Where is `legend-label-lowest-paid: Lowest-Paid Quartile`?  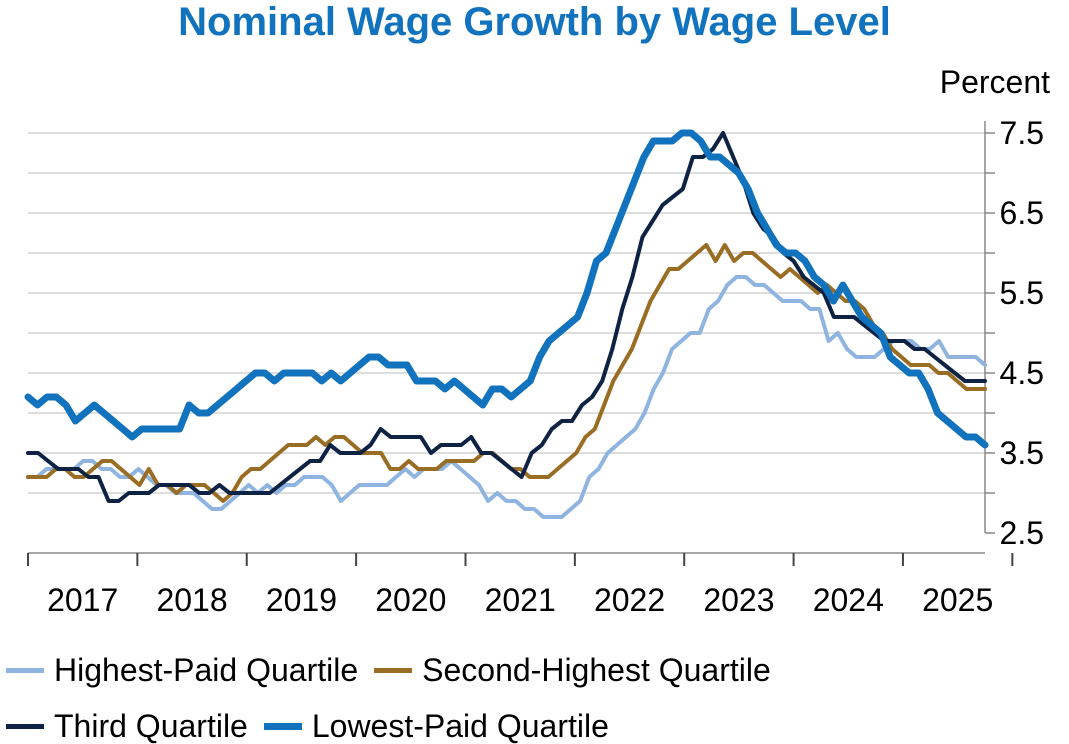
legend-label-lowest-paid: Lowest-Paid Quartile is located at coordinates (460, 726).